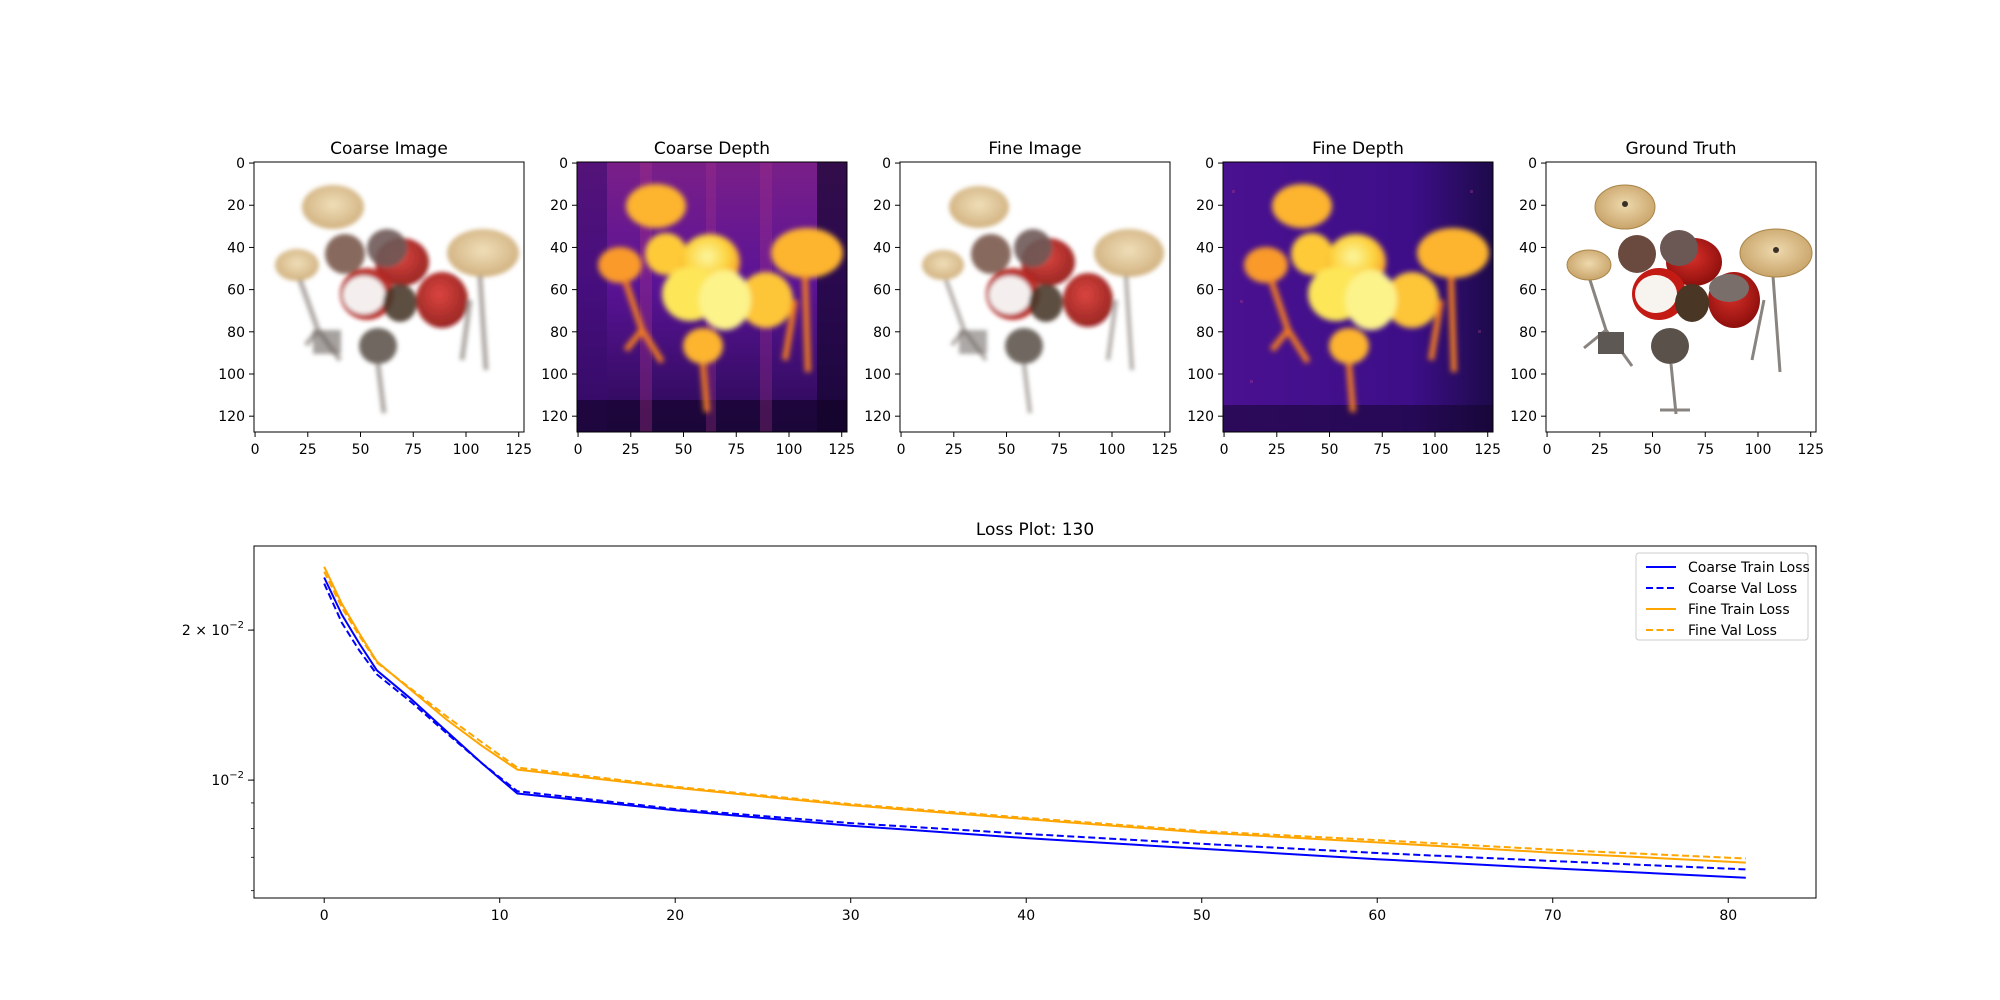  Describe the element at coordinates (1553, 916) in the screenshot. I see `x-tick-label: 70` at that location.